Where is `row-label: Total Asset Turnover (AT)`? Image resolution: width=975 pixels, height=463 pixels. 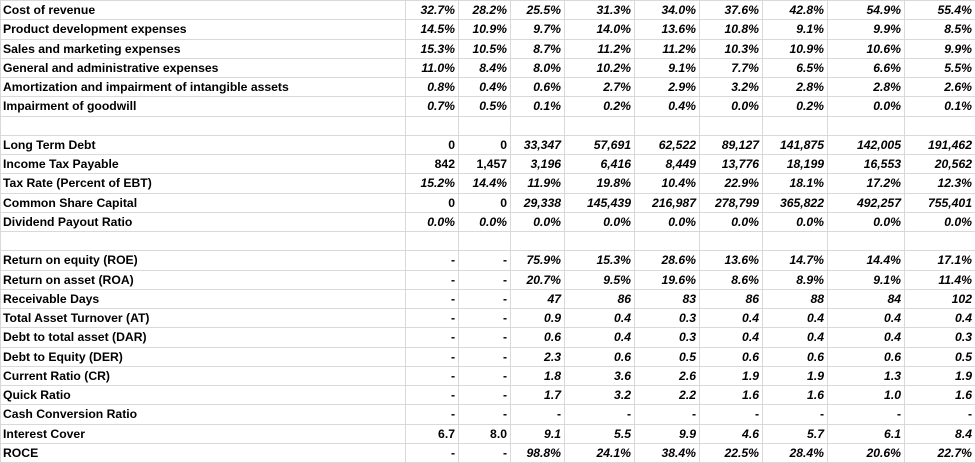
row-label: Total Asset Turnover (AT) is located at coordinates (203, 318).